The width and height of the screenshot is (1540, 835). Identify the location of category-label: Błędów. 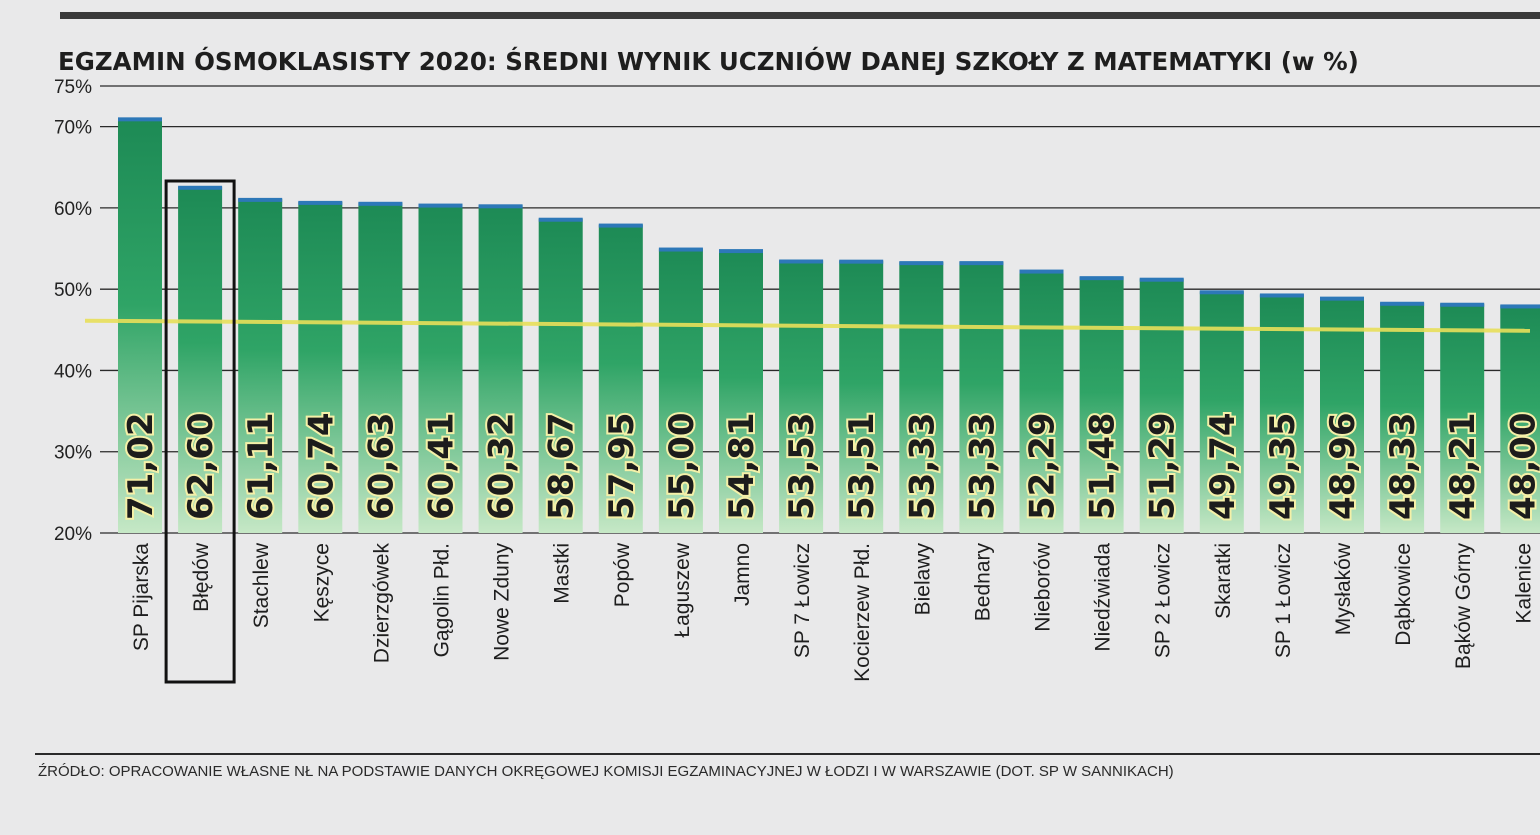
(201, 577).